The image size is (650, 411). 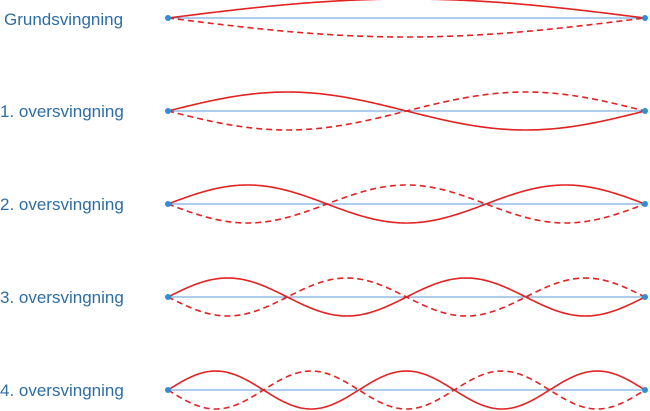 I want to click on mode-row-overtone-3: 3. oversvingning, so click(x=324, y=297).